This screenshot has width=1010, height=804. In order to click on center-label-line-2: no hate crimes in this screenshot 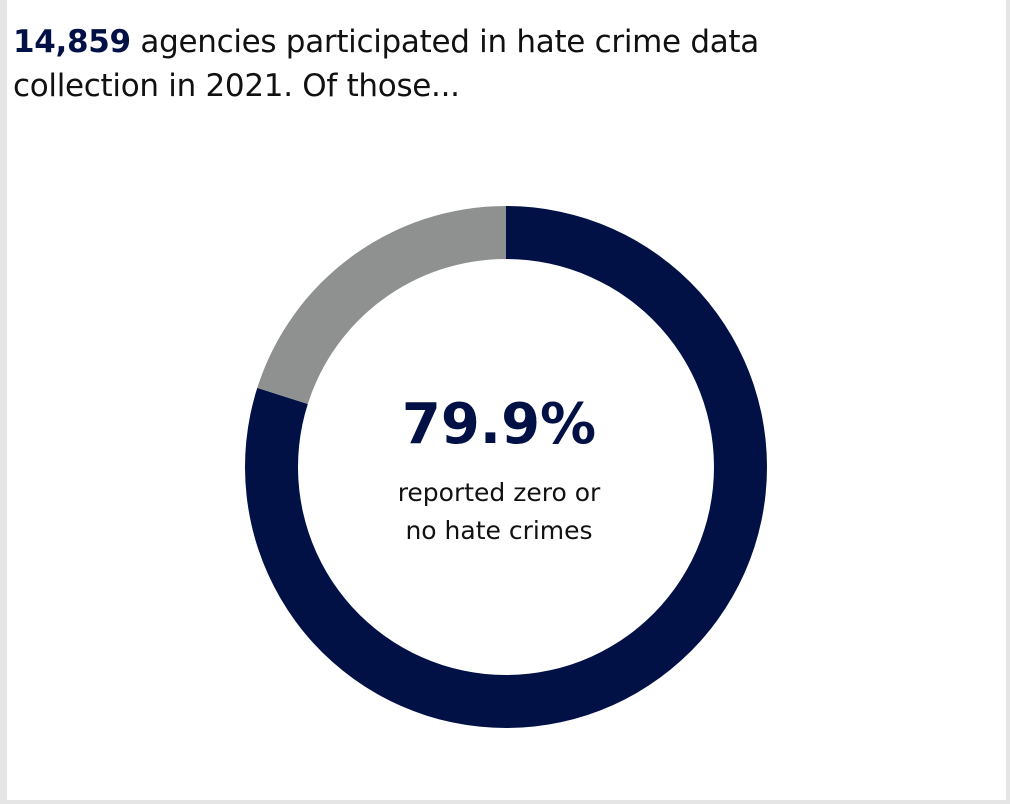, I will do `click(499, 530)`.